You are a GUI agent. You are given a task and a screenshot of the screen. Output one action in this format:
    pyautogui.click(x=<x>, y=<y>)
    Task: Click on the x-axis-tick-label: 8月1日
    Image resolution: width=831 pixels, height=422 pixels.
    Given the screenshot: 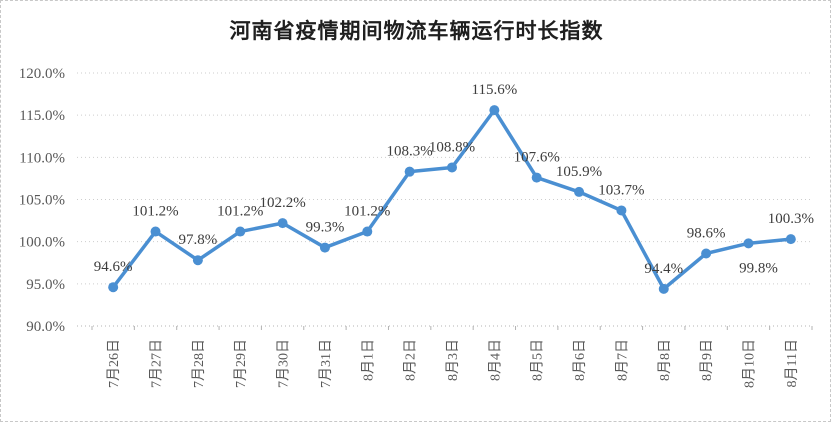 What is the action you would take?
    pyautogui.click(x=368, y=360)
    